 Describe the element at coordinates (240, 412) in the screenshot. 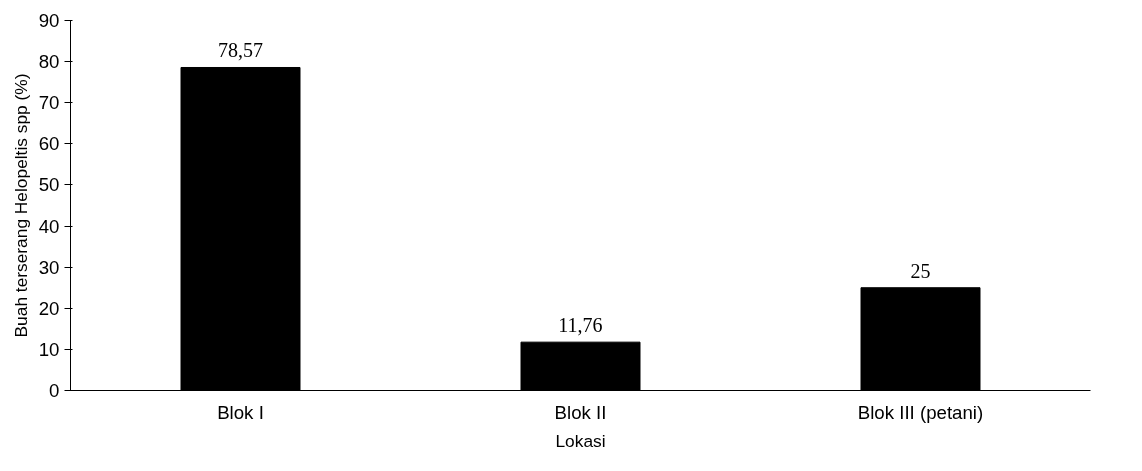

I see `x-tick-label: Blok I` at that location.